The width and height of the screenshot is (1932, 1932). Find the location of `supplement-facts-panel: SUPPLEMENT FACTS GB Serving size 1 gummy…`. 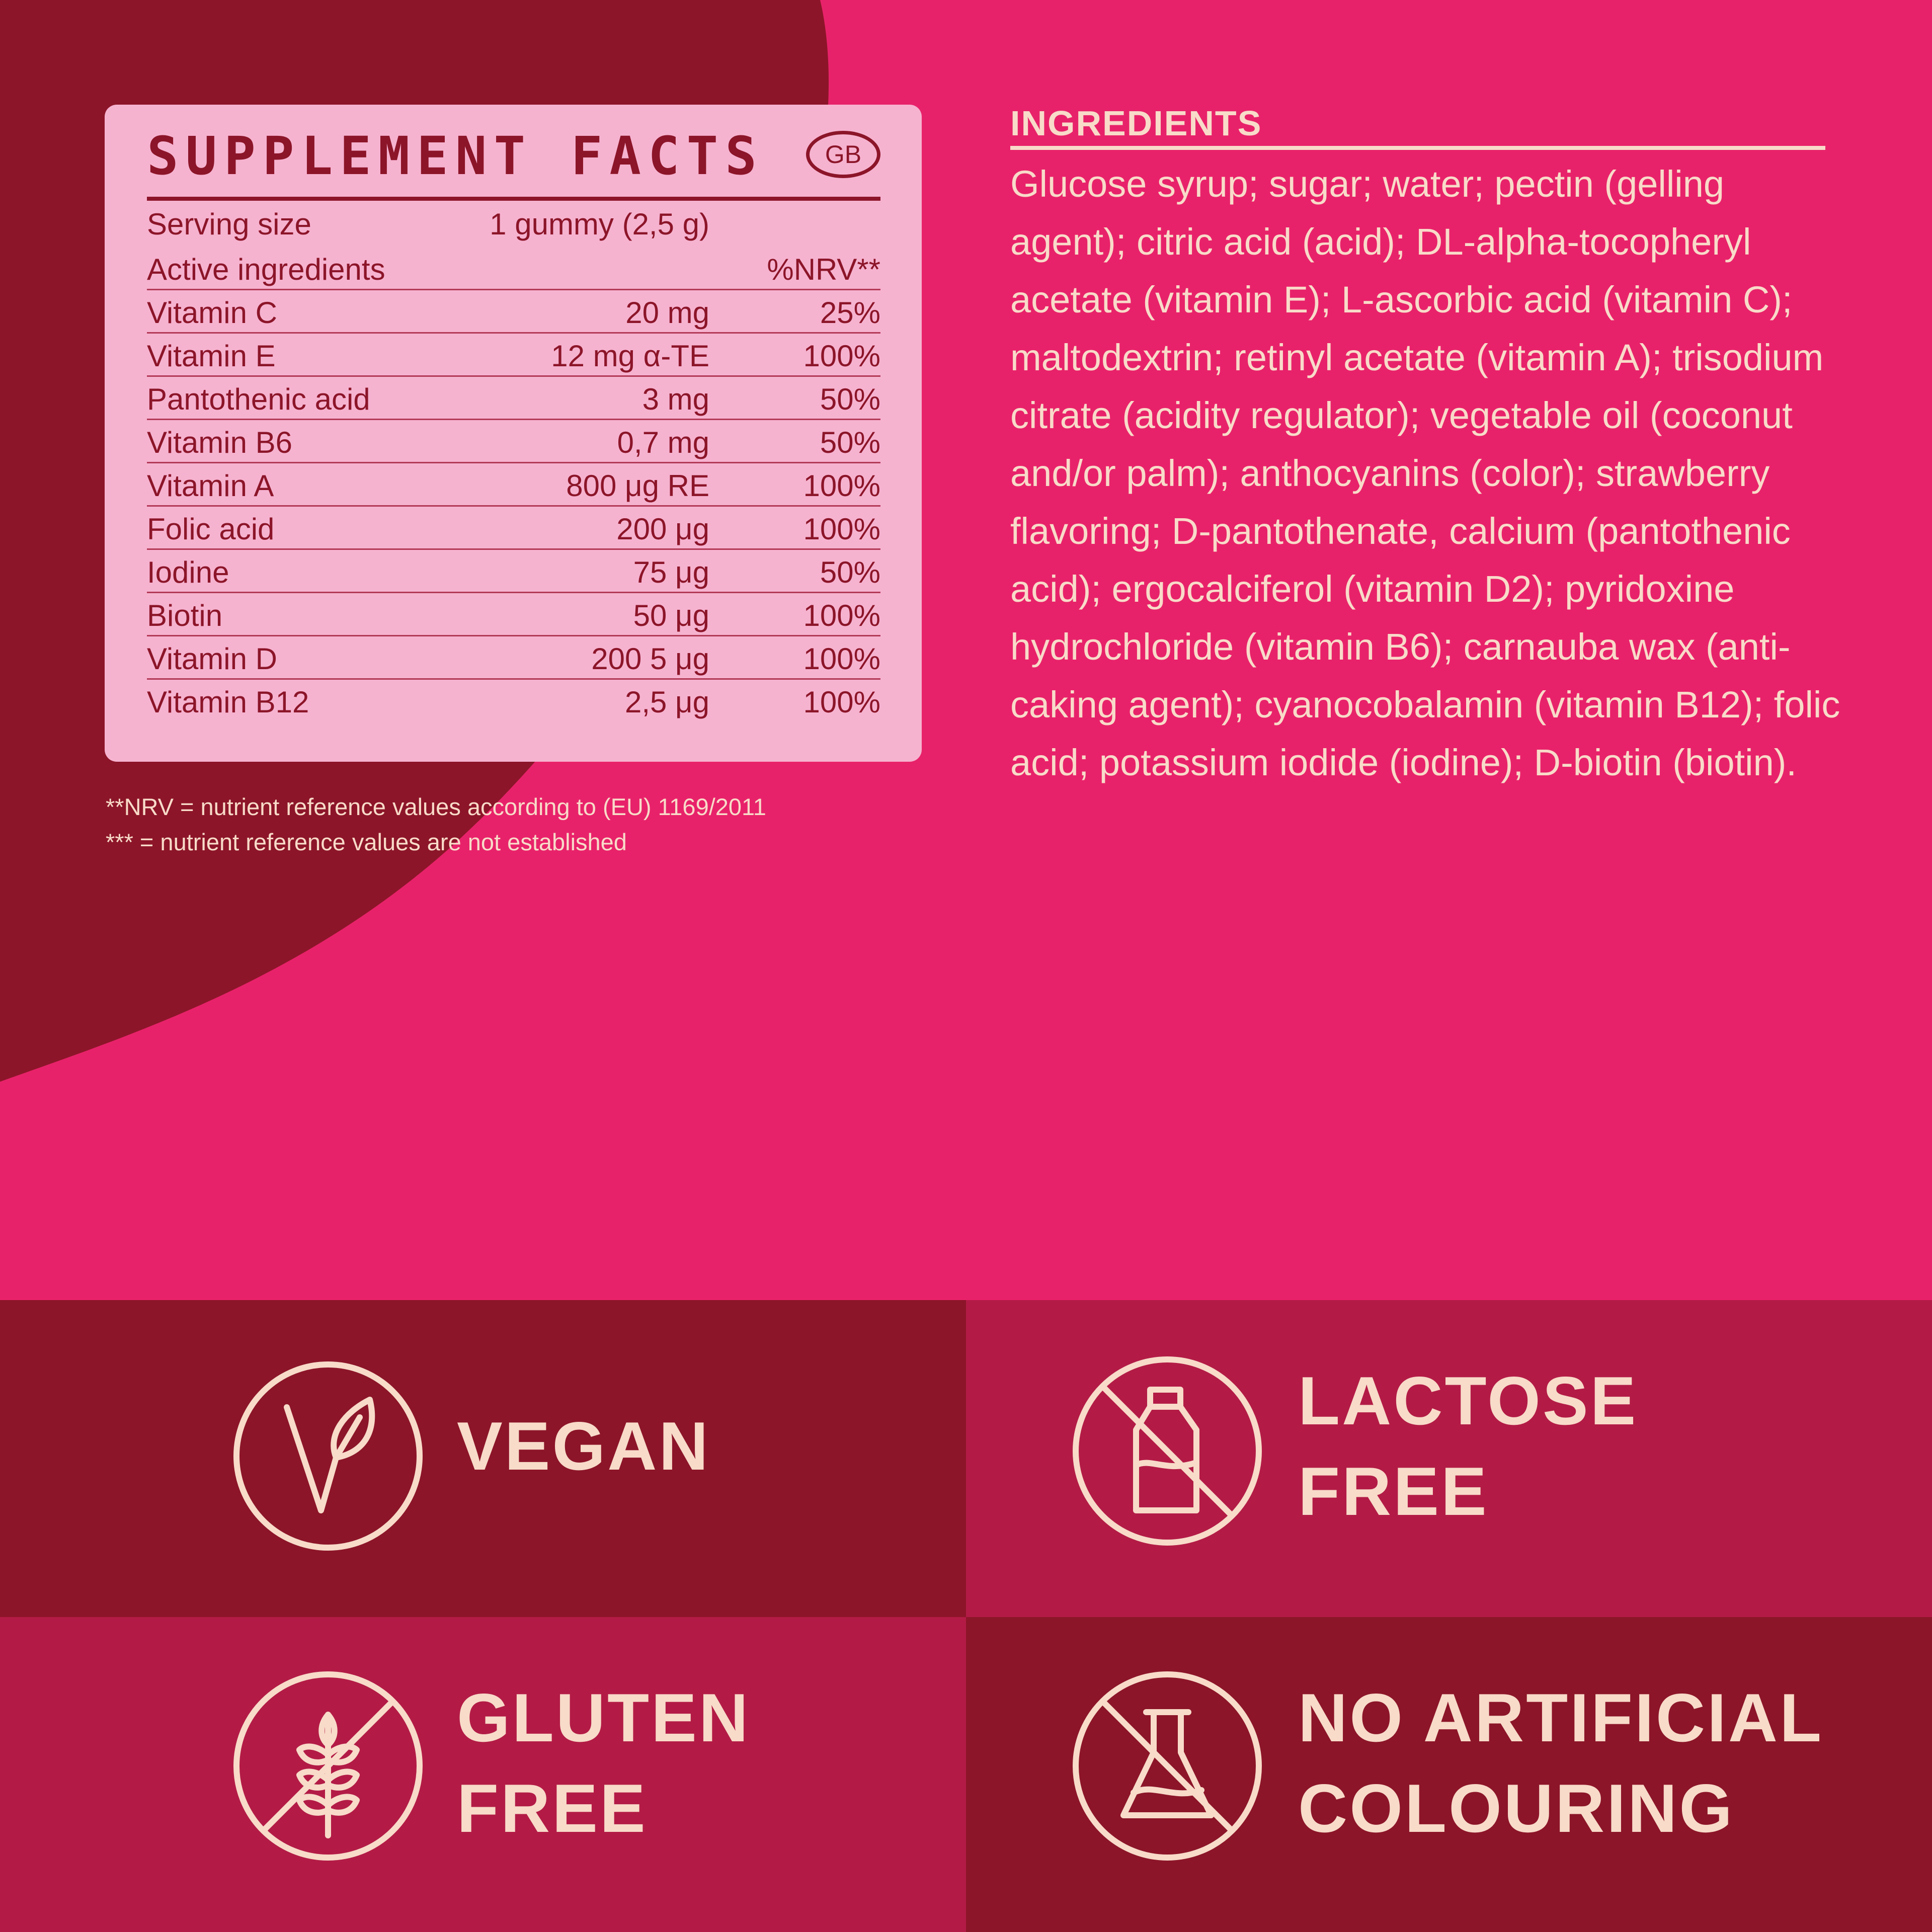

supplement-facts-panel: SUPPLEMENT FACTS GB Serving size 1 gummy… is located at coordinates (513, 434).